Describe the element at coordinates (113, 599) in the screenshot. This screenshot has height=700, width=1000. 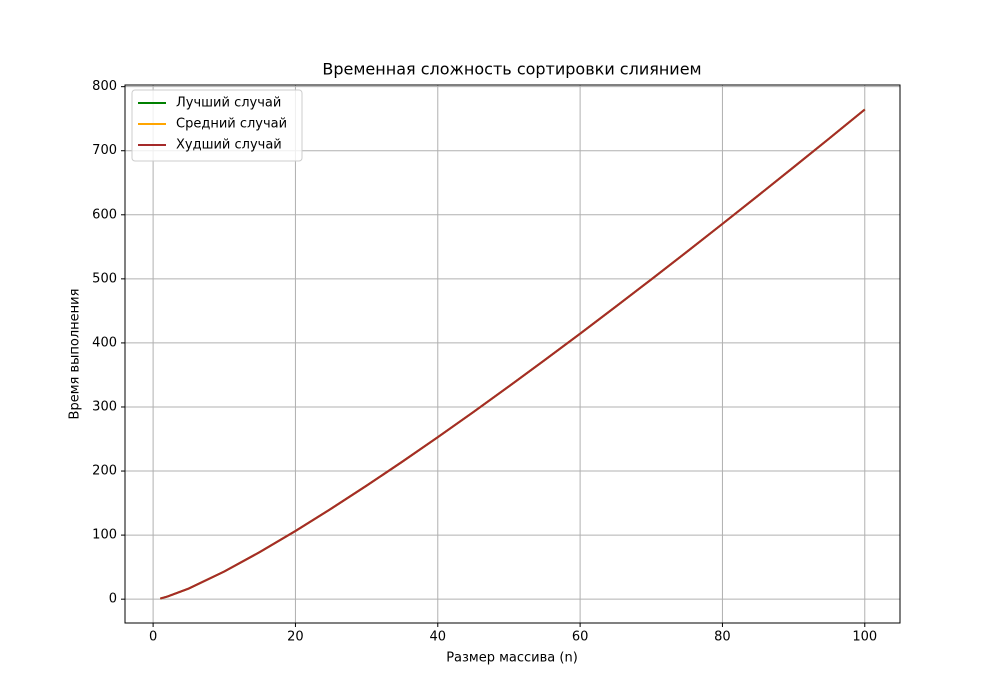
I see `y-tick-label: 0` at that location.